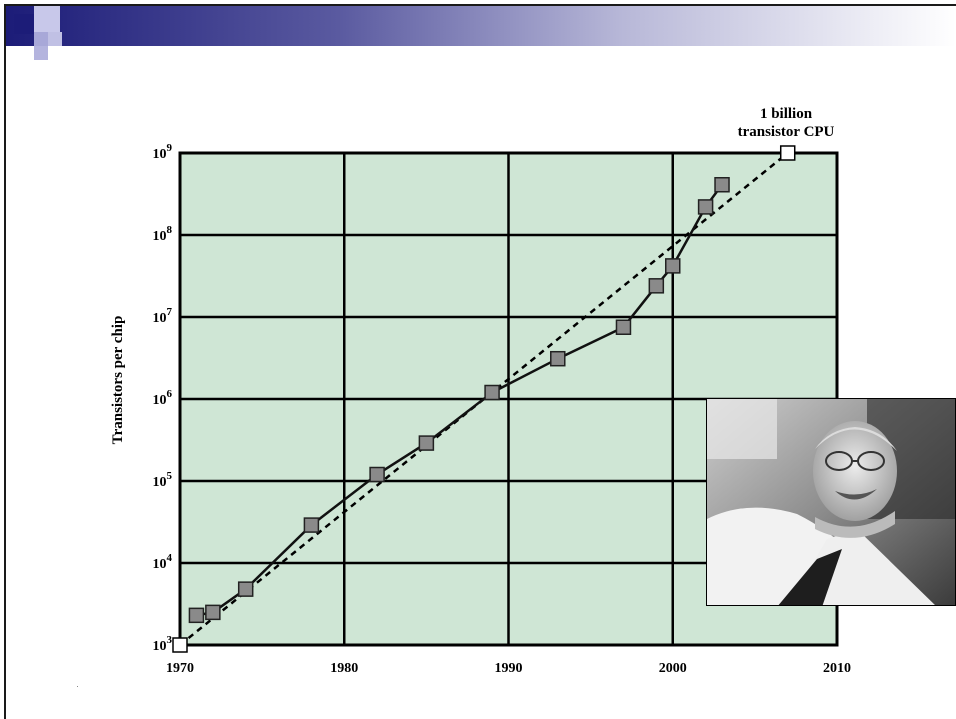 Image resolution: width=956 pixels, height=719 pixels. I want to click on y-tick-label: 10⁴, so click(163, 562).